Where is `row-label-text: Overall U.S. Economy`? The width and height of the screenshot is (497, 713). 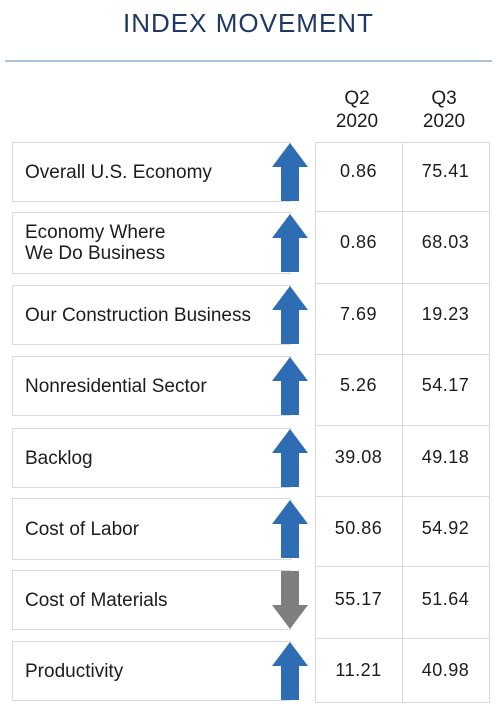 row-label-text: Overall U.S. Economy is located at coordinates (118, 172).